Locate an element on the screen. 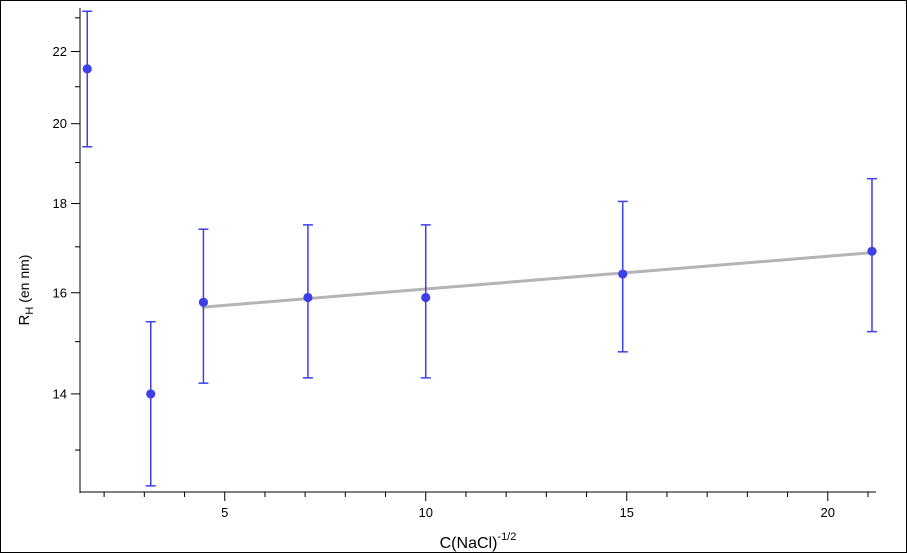 The height and width of the screenshot is (553, 907). y-tick-label: 16 is located at coordinates (60, 292).